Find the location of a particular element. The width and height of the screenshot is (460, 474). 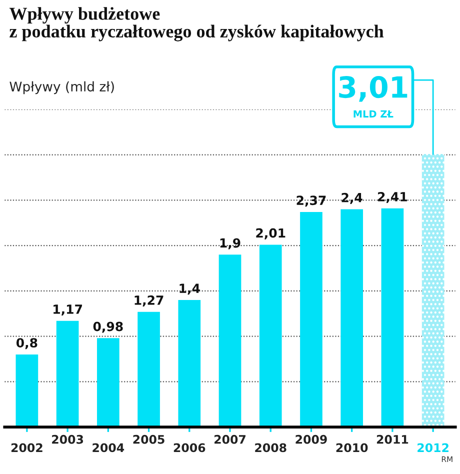

x-tick-label: 2011 is located at coordinates (392, 439).